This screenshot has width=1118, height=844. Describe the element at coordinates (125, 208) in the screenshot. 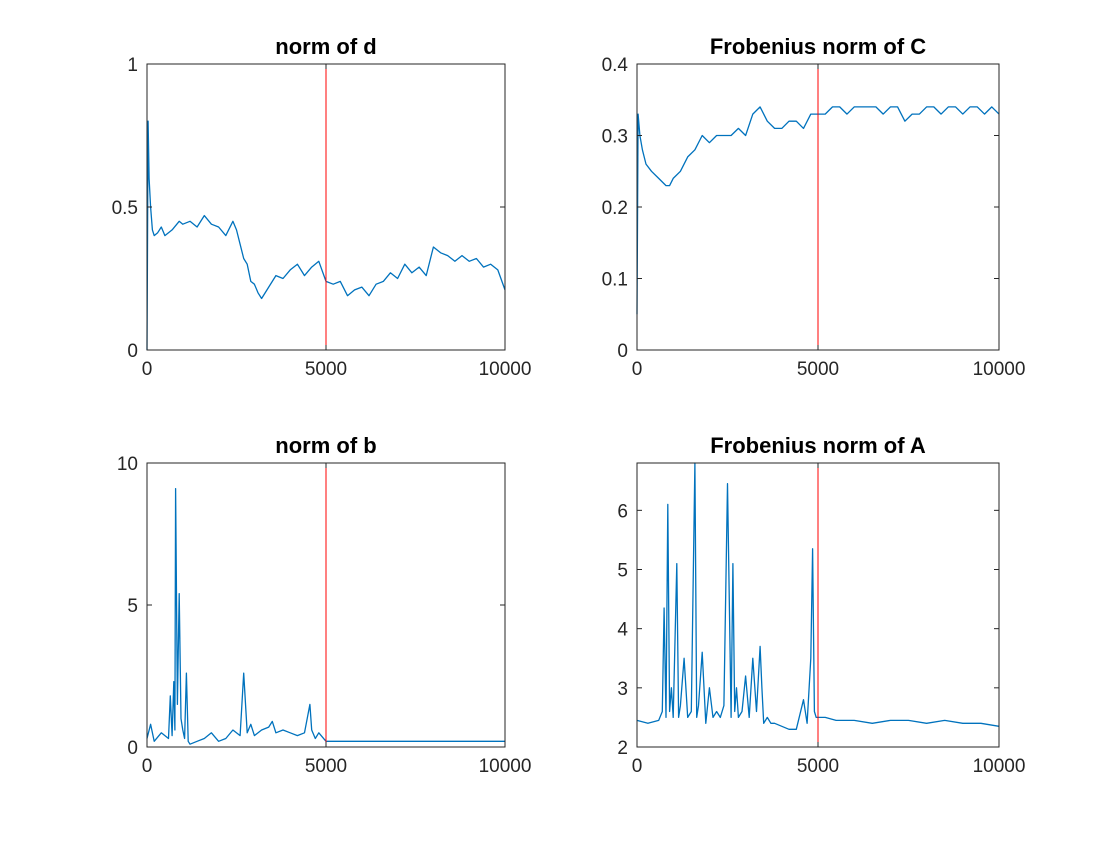

I see `y-tick-label: 0.5` at that location.